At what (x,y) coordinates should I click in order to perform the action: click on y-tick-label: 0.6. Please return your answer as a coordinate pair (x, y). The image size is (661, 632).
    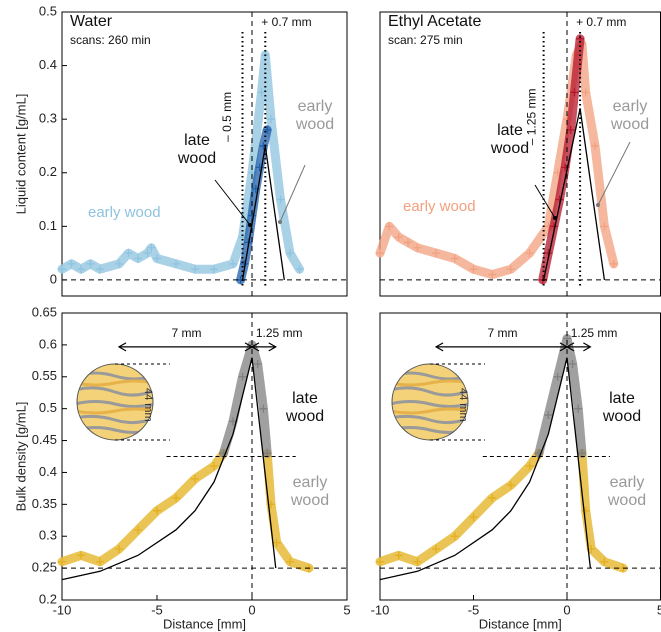
    Looking at the image, I should click on (48, 343).